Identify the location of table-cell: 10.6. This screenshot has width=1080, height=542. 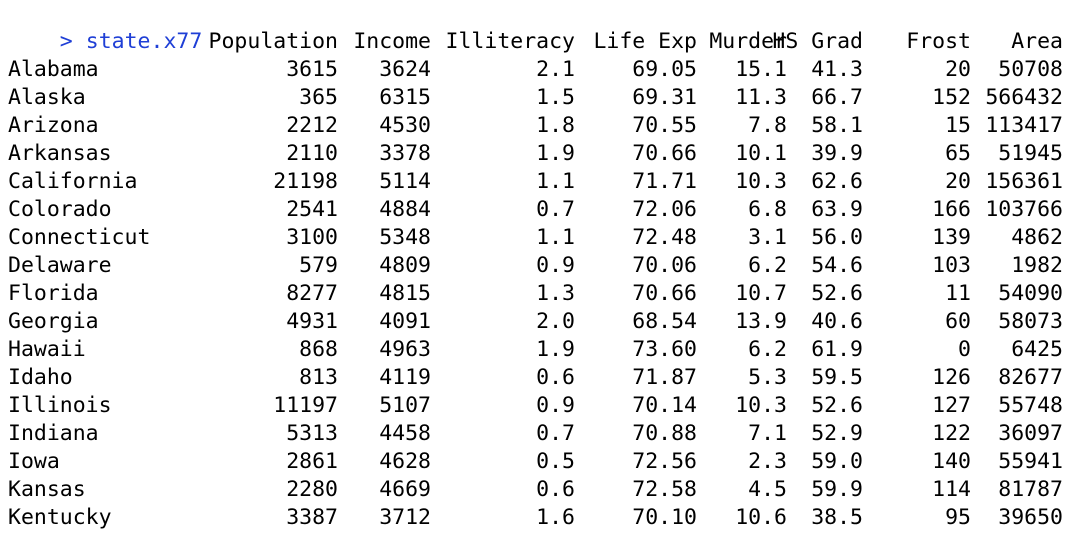
(761, 517).